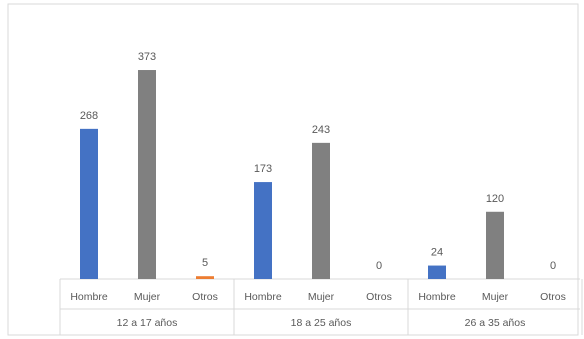 This screenshot has width=584, height=339. I want to click on group-tick-label: 26 a 35 años, so click(495, 323).